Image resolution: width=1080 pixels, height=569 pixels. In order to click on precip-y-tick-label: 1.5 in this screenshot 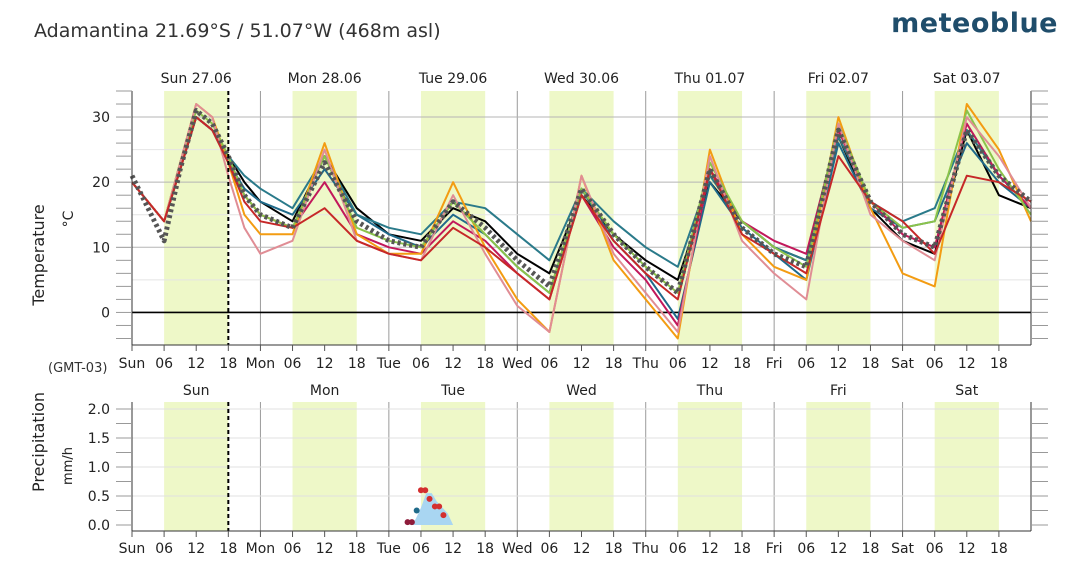, I will do `click(99, 439)`.